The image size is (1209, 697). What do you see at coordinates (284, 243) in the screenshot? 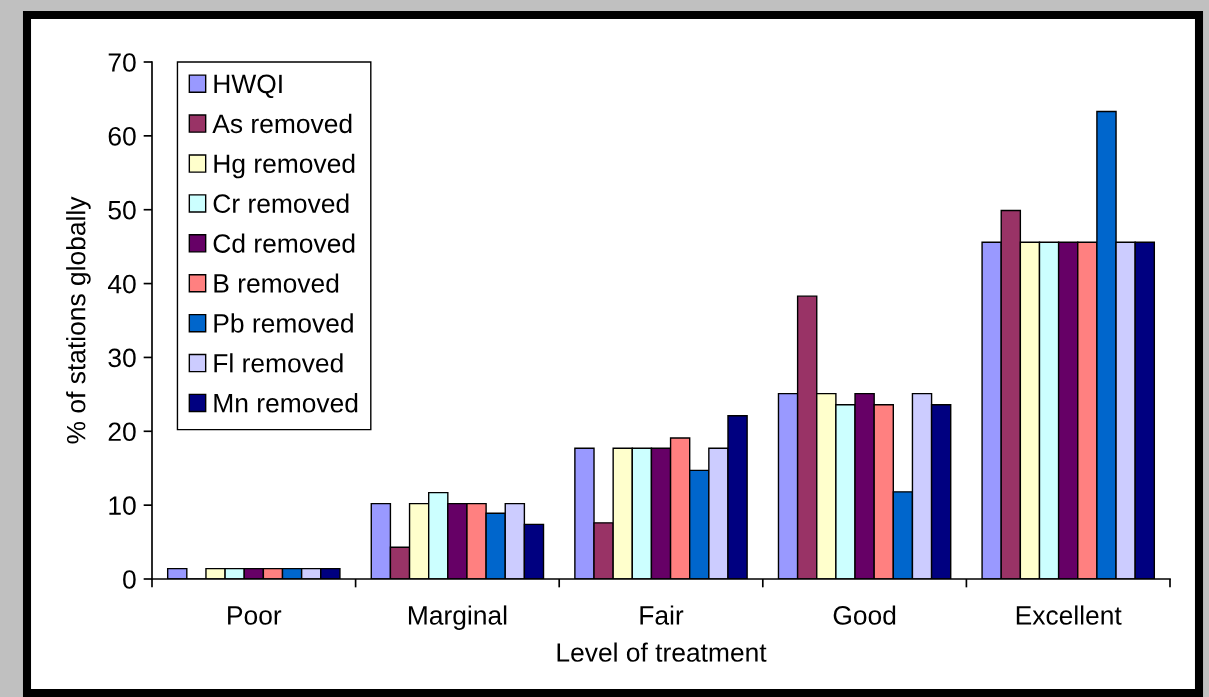
I see `legend-label: Cd removed` at bounding box center [284, 243].